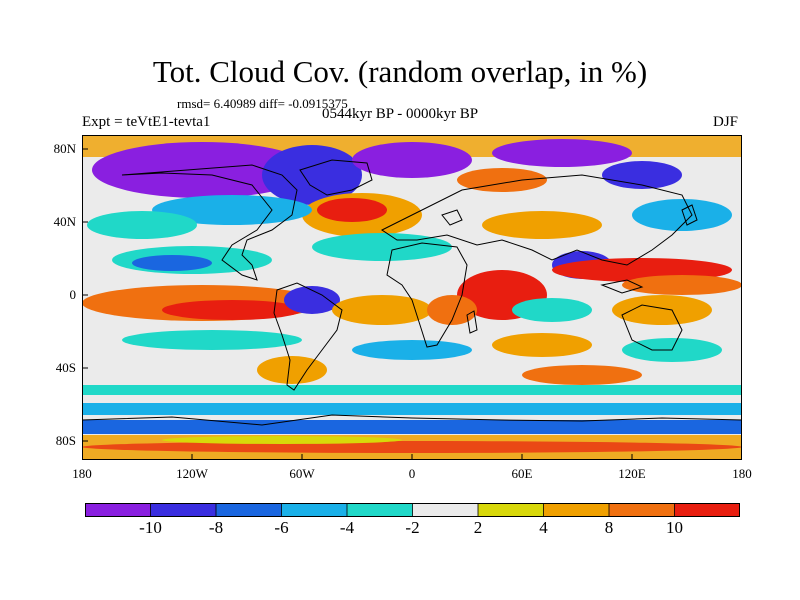 This screenshot has width=800, height=600. I want to click on stats-label: rmsd= 6.40989 diff= -0.0915375, so click(262, 103).